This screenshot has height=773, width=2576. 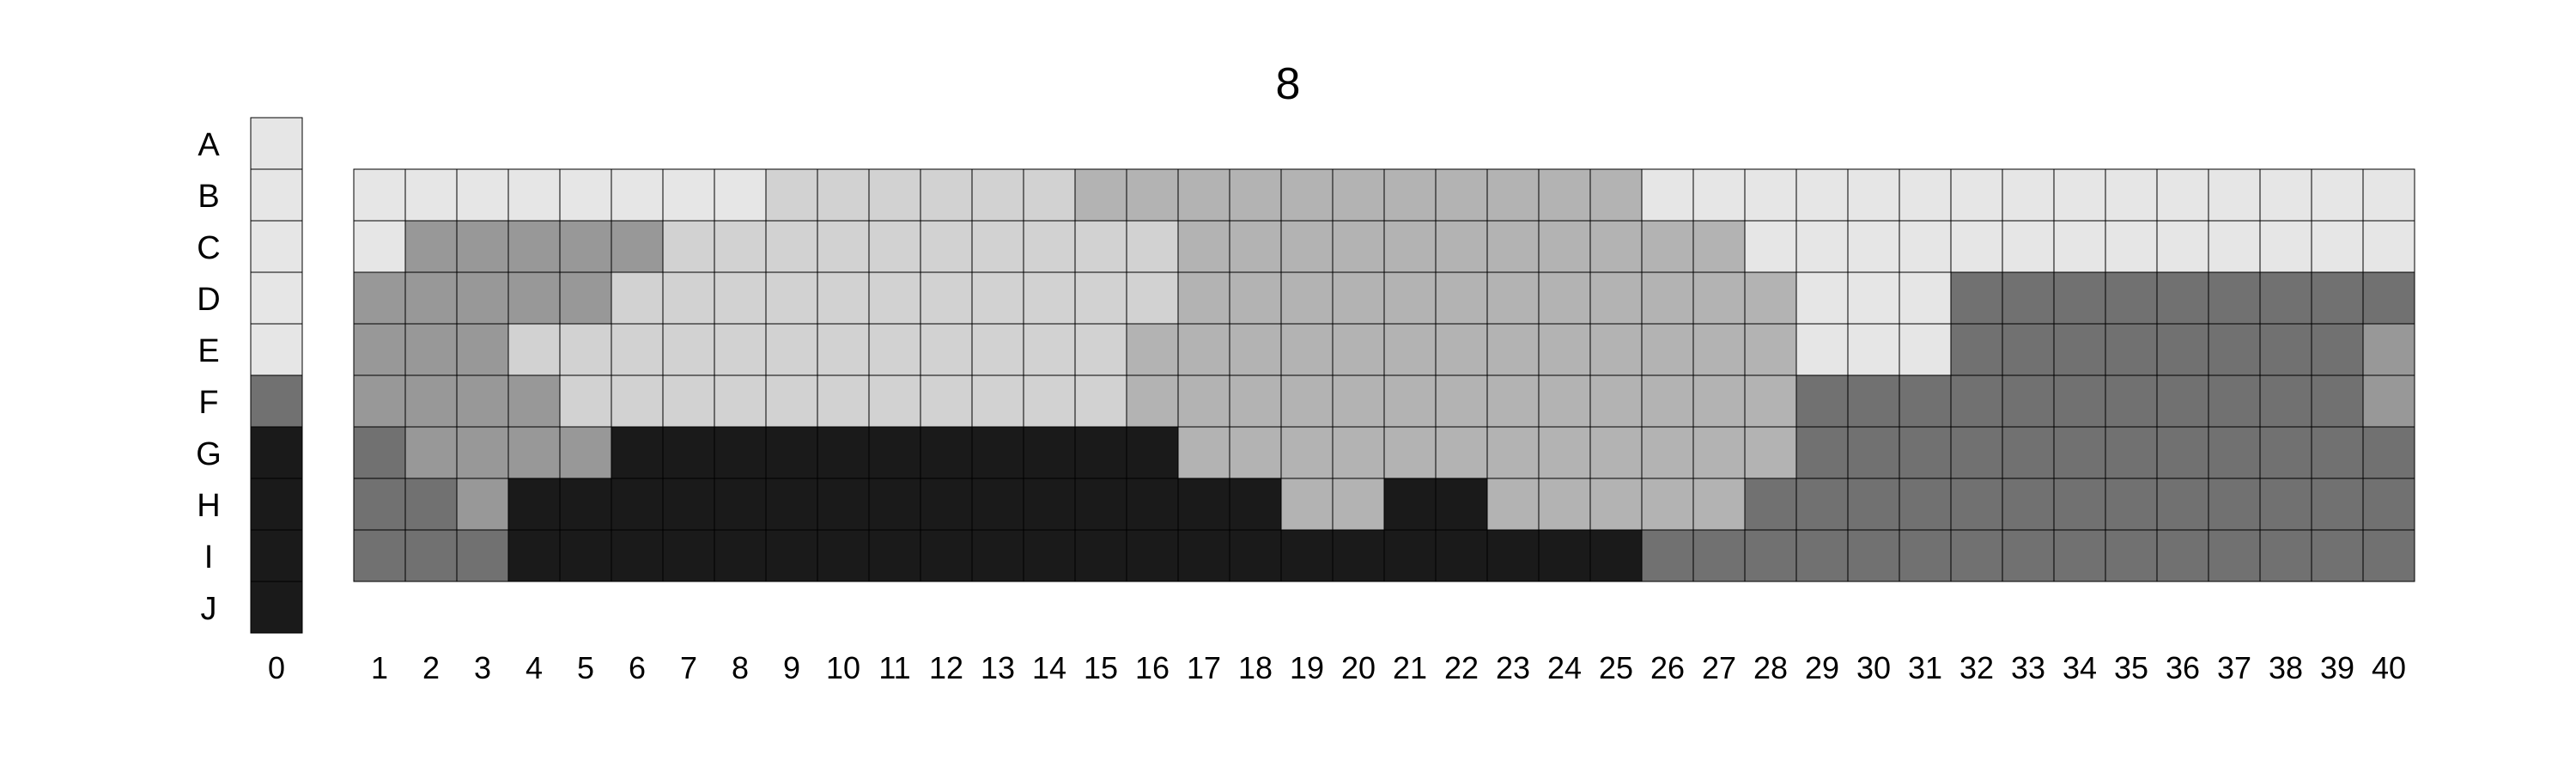 I want to click on row-label-J: J, so click(x=209, y=609).